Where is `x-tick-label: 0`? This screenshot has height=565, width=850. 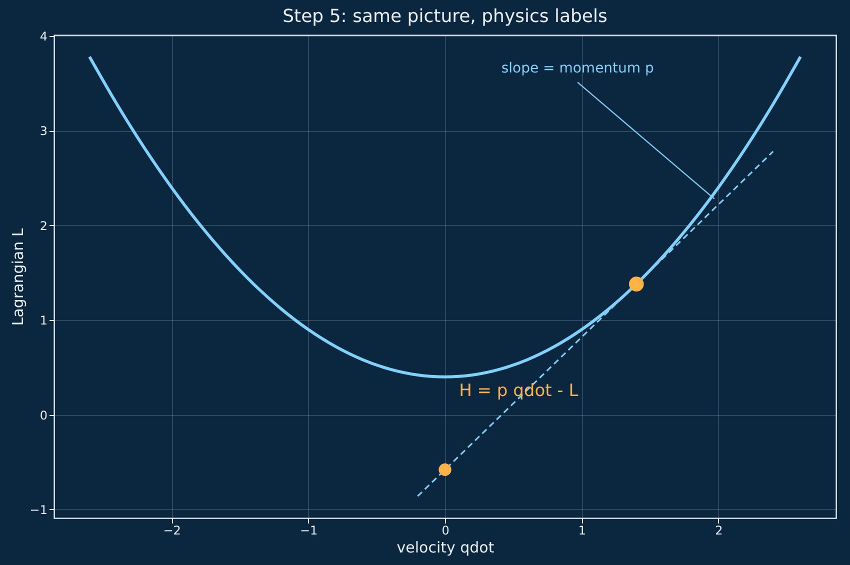
x-tick-label: 0 is located at coordinates (446, 531).